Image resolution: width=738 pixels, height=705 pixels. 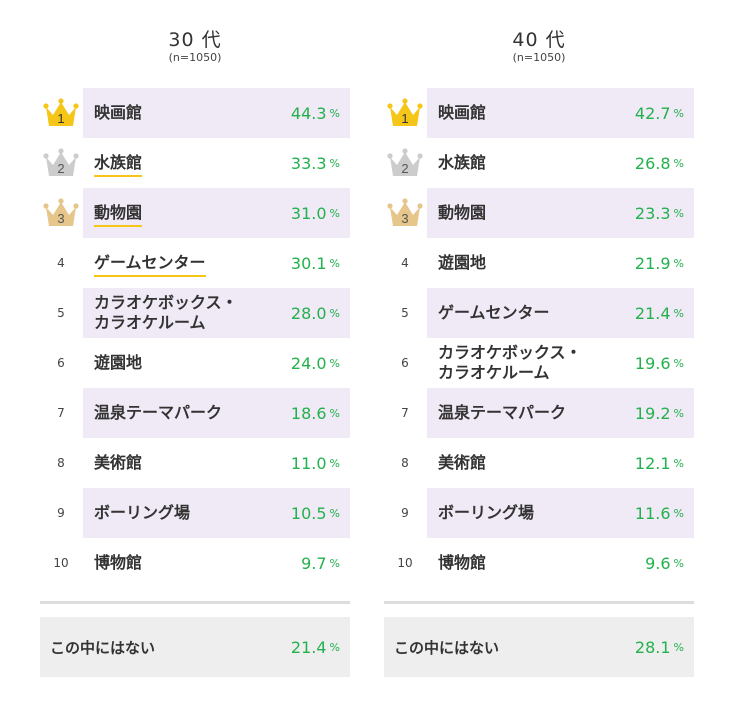 What do you see at coordinates (314, 563) in the screenshot?
I see `value-number: 9.7` at bounding box center [314, 563].